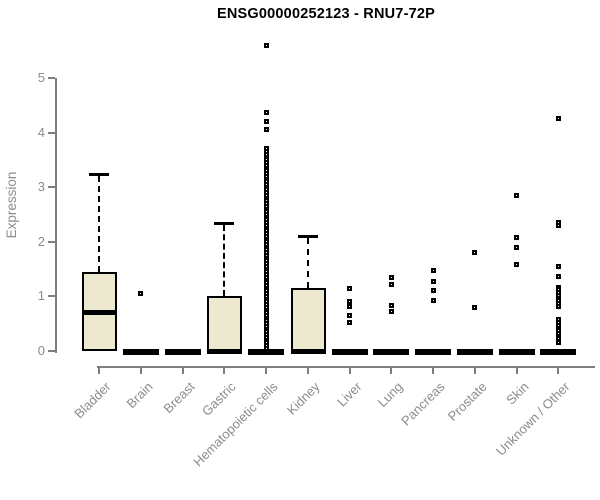 The image size is (600, 500). Describe the element at coordinates (41, 132) in the screenshot. I see `y-tick-label: 4` at that location.